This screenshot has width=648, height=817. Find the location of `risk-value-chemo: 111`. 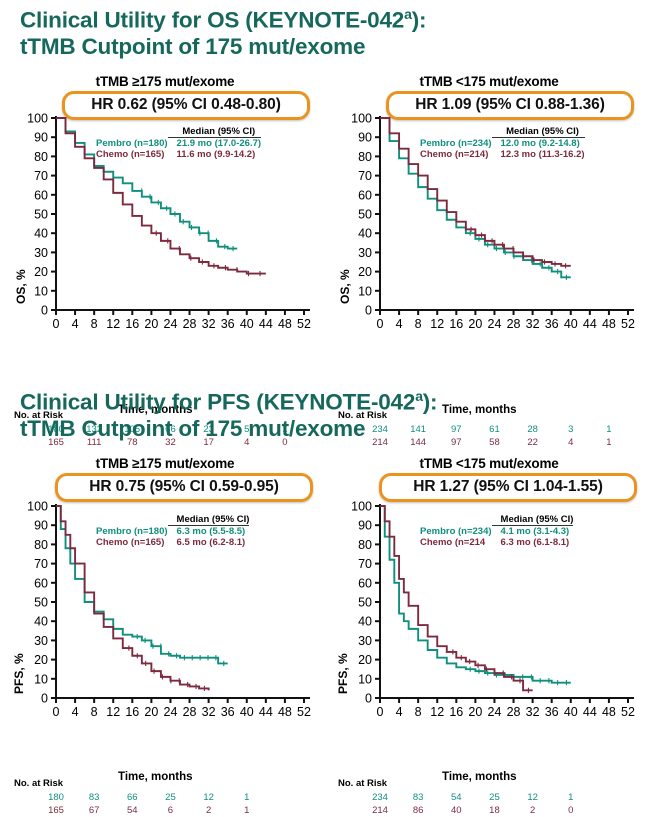

risk-value-chemo: 111 is located at coordinates (94, 442).